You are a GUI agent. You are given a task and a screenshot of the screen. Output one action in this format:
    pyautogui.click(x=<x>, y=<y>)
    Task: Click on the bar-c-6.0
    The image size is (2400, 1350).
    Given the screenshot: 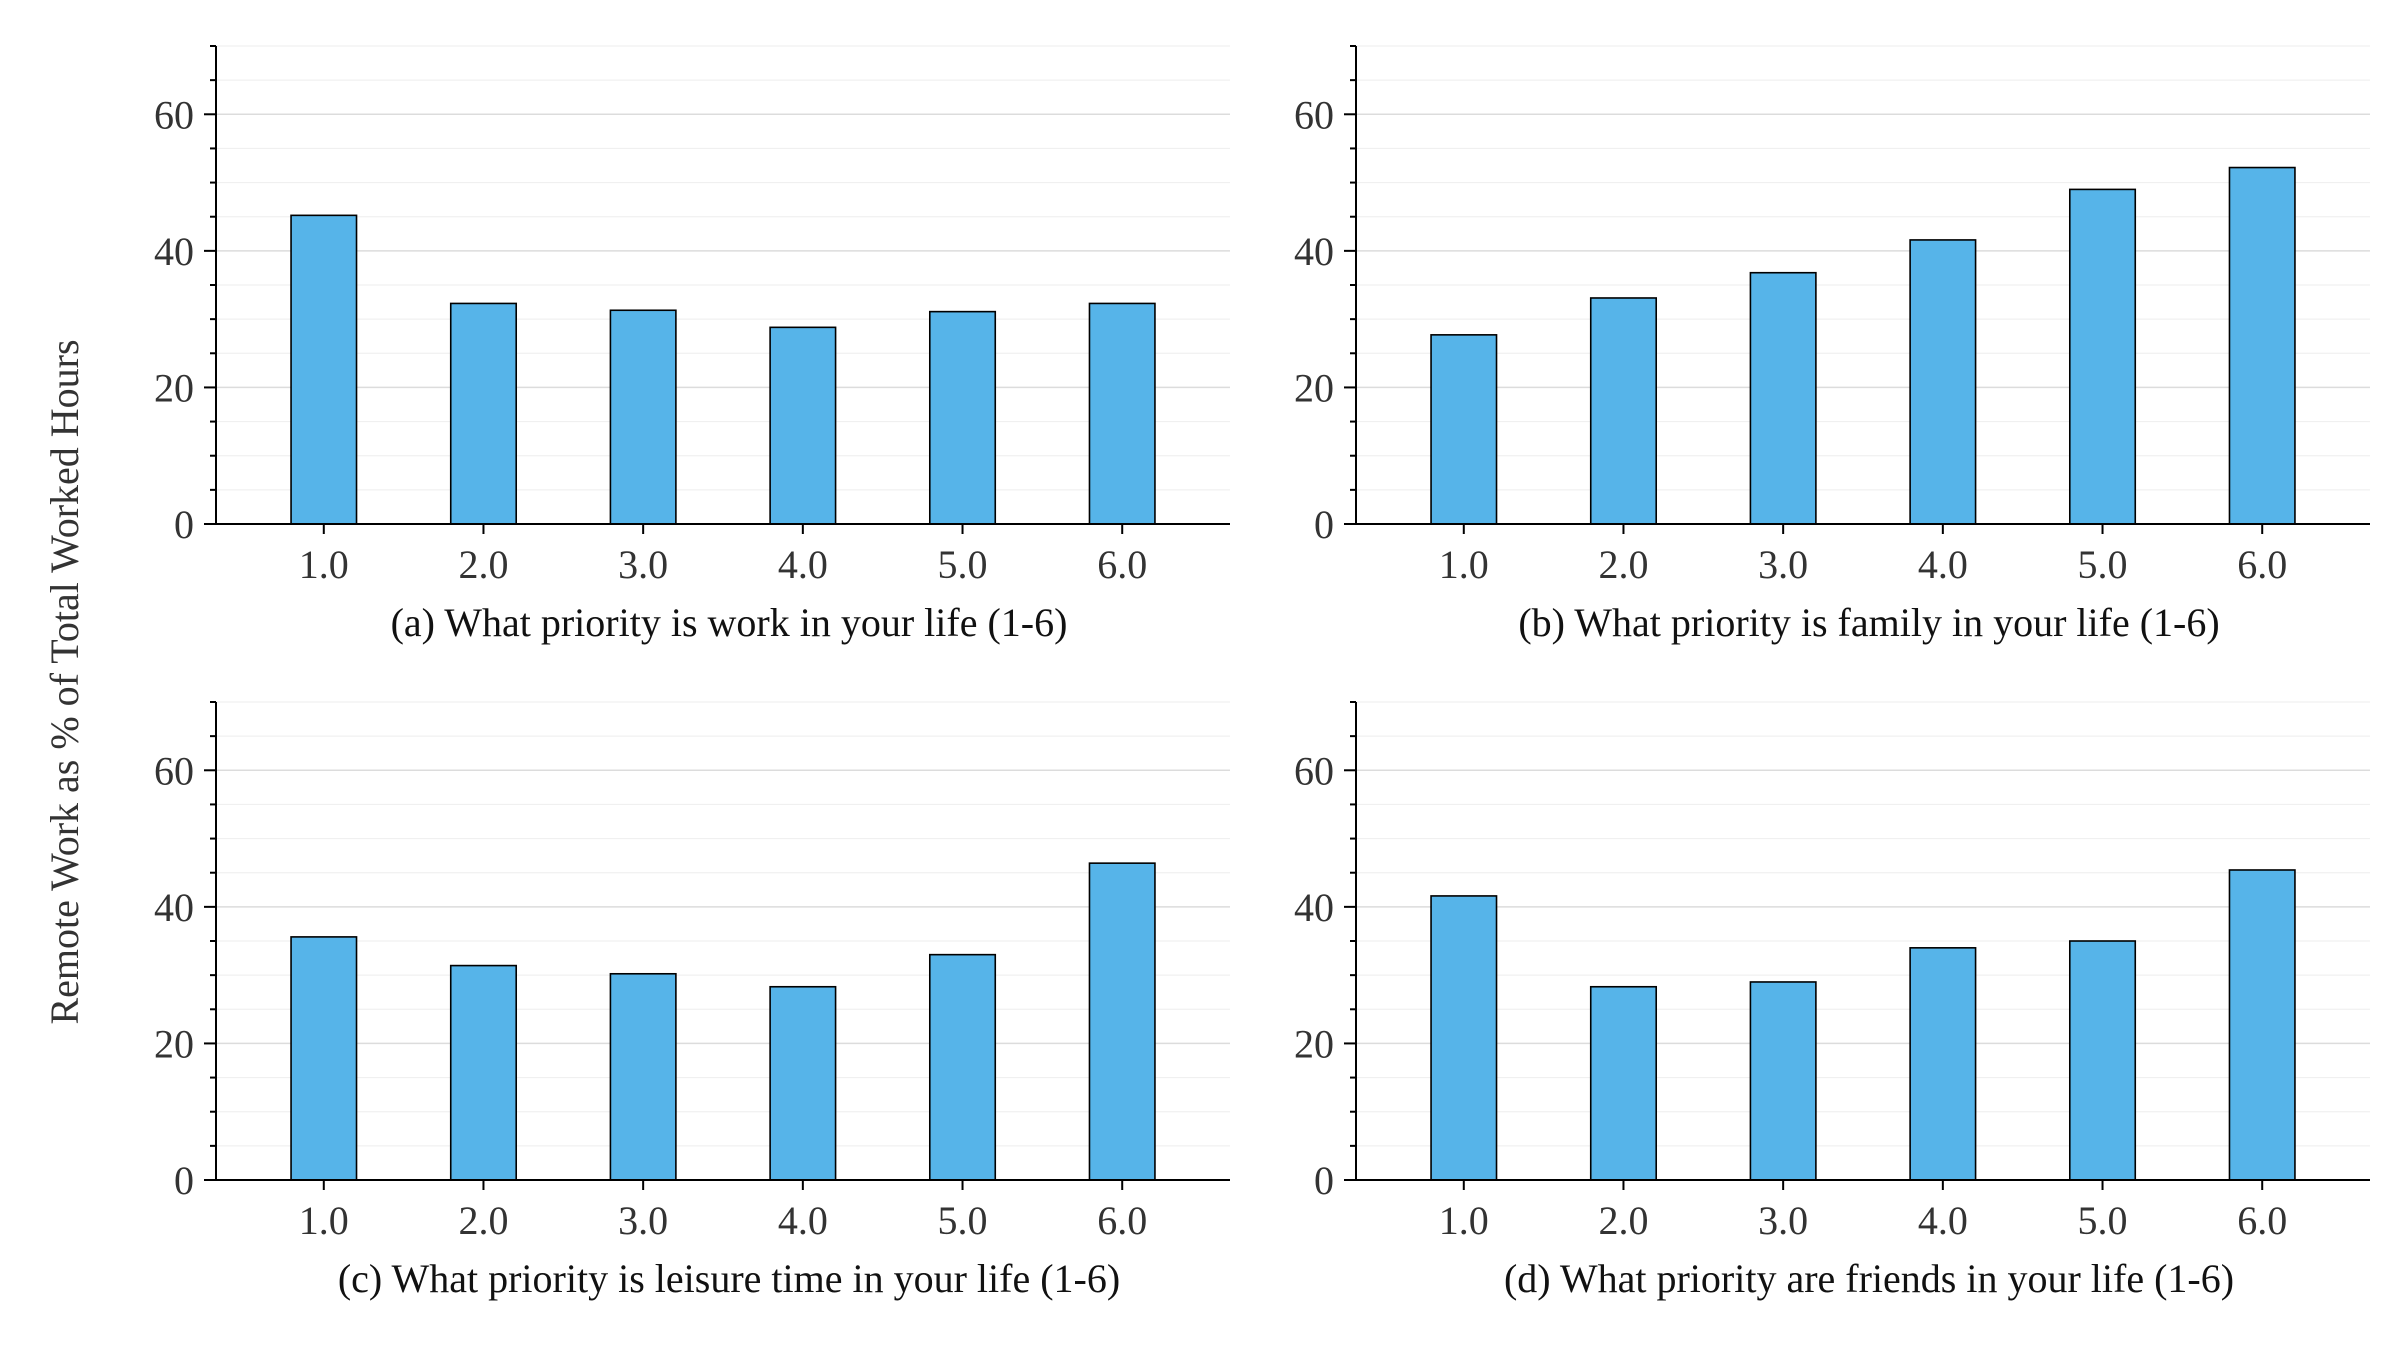 What is the action you would take?
    pyautogui.click(x=1122, y=1021)
    